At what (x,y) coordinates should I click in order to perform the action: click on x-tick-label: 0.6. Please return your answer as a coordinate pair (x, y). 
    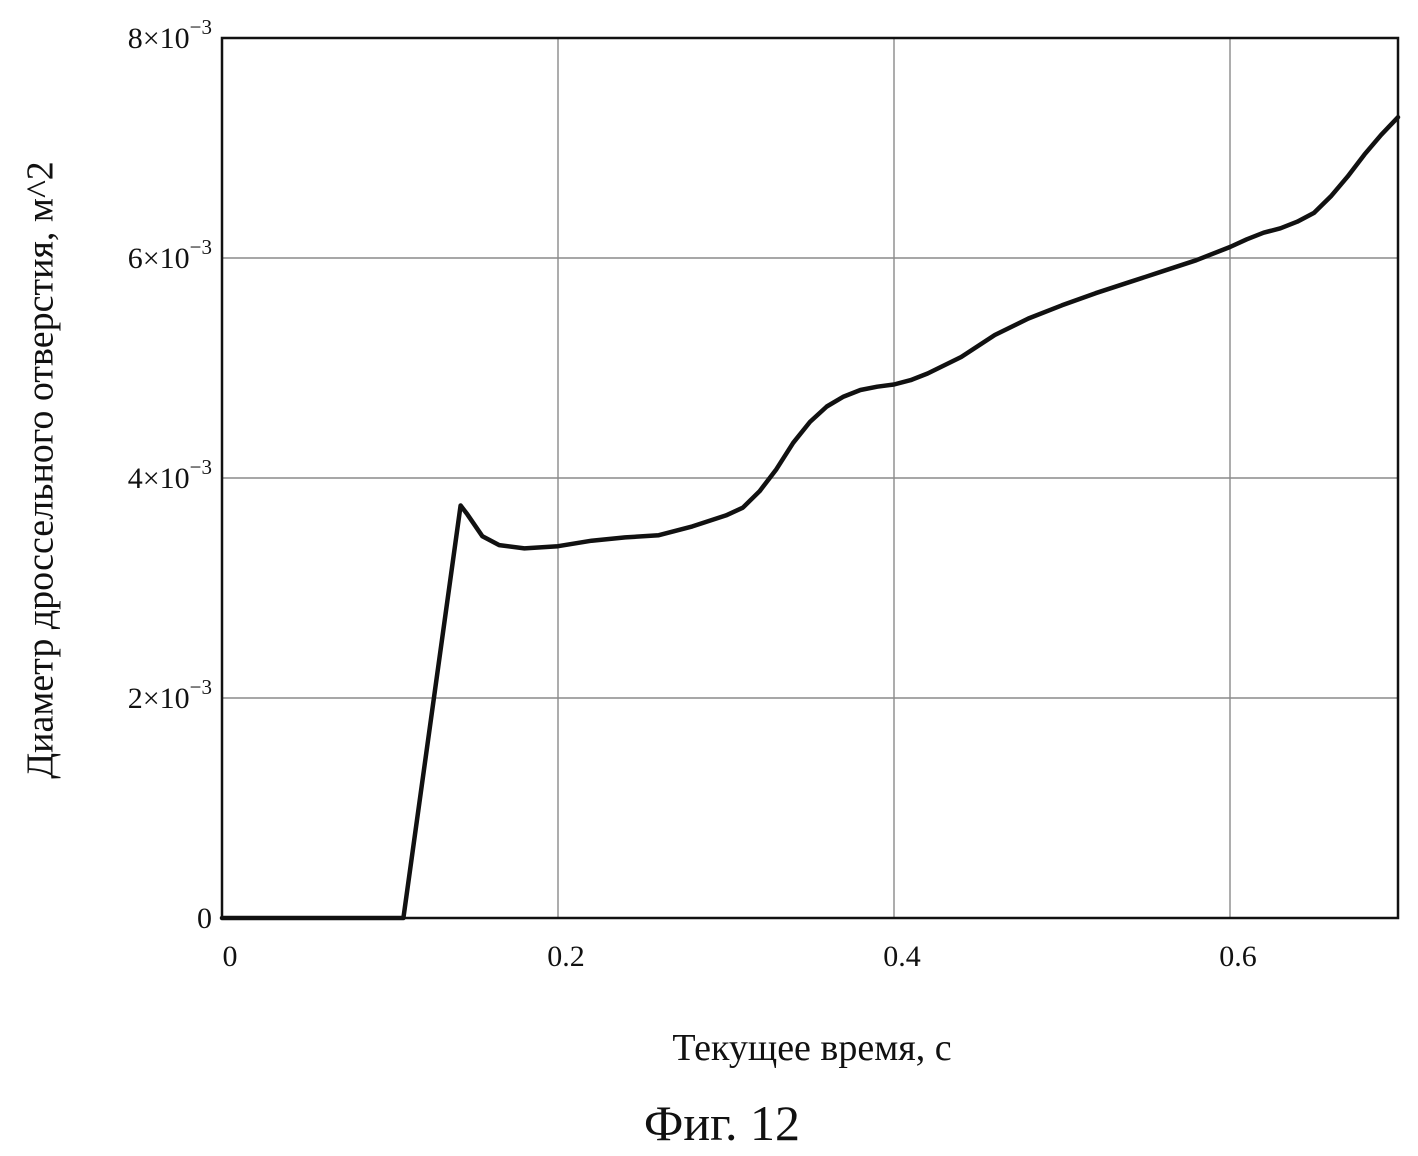
    Looking at the image, I should click on (1238, 956).